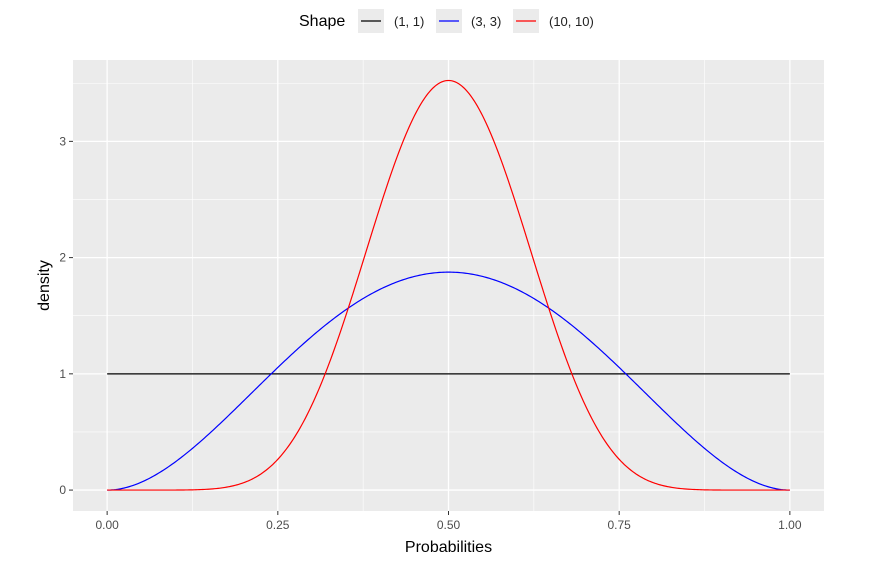 The image size is (880, 571). Describe the element at coordinates (66, 315) in the screenshot. I see `y-axis-ticks: 0 1 2 3` at that location.